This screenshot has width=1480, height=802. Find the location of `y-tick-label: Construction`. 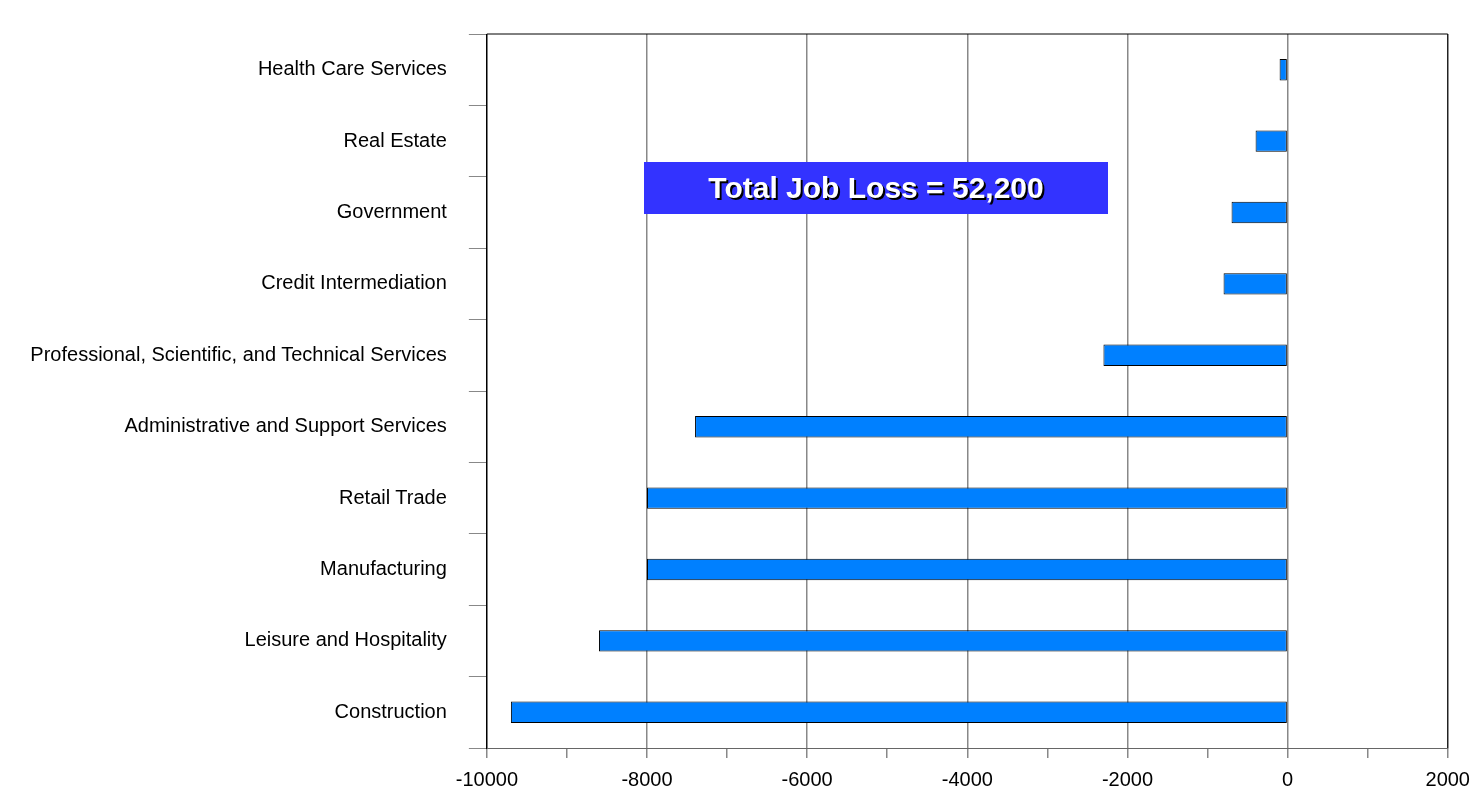

y-tick-label: Construction is located at coordinates (390, 710).